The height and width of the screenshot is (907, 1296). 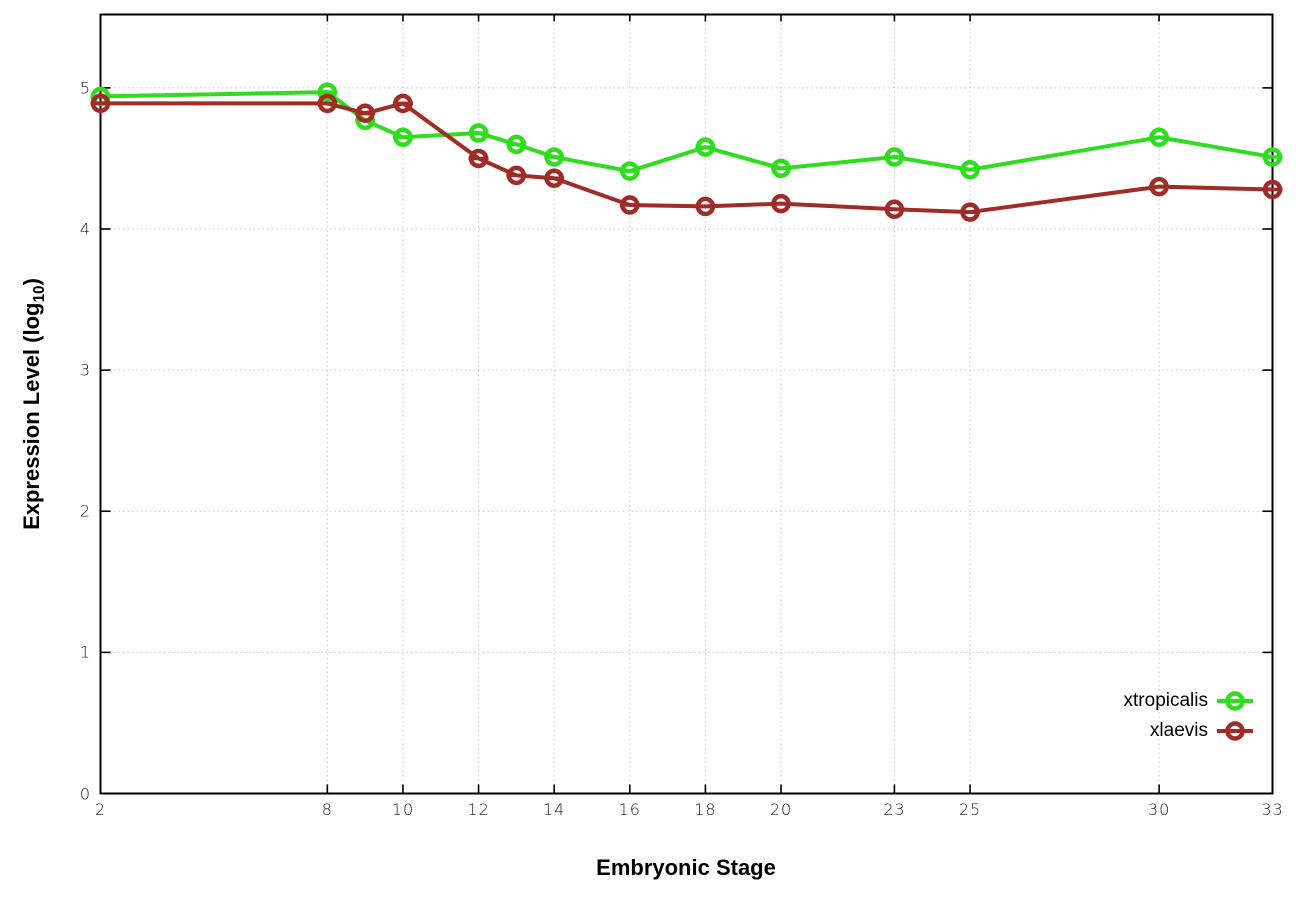 What do you see at coordinates (970, 809) in the screenshot?
I see `x-tick-label-25: 25` at bounding box center [970, 809].